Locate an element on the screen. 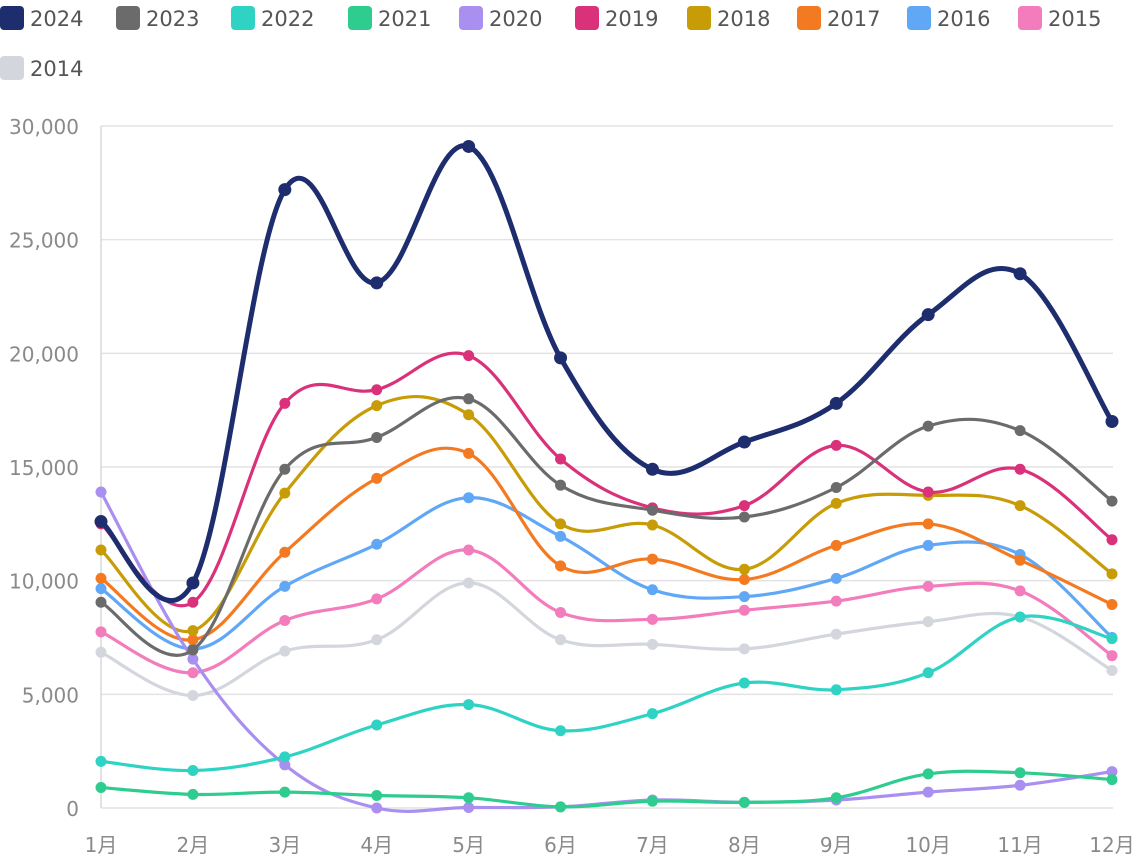  legend-item-2024: 2024 is located at coordinates (41, 18).